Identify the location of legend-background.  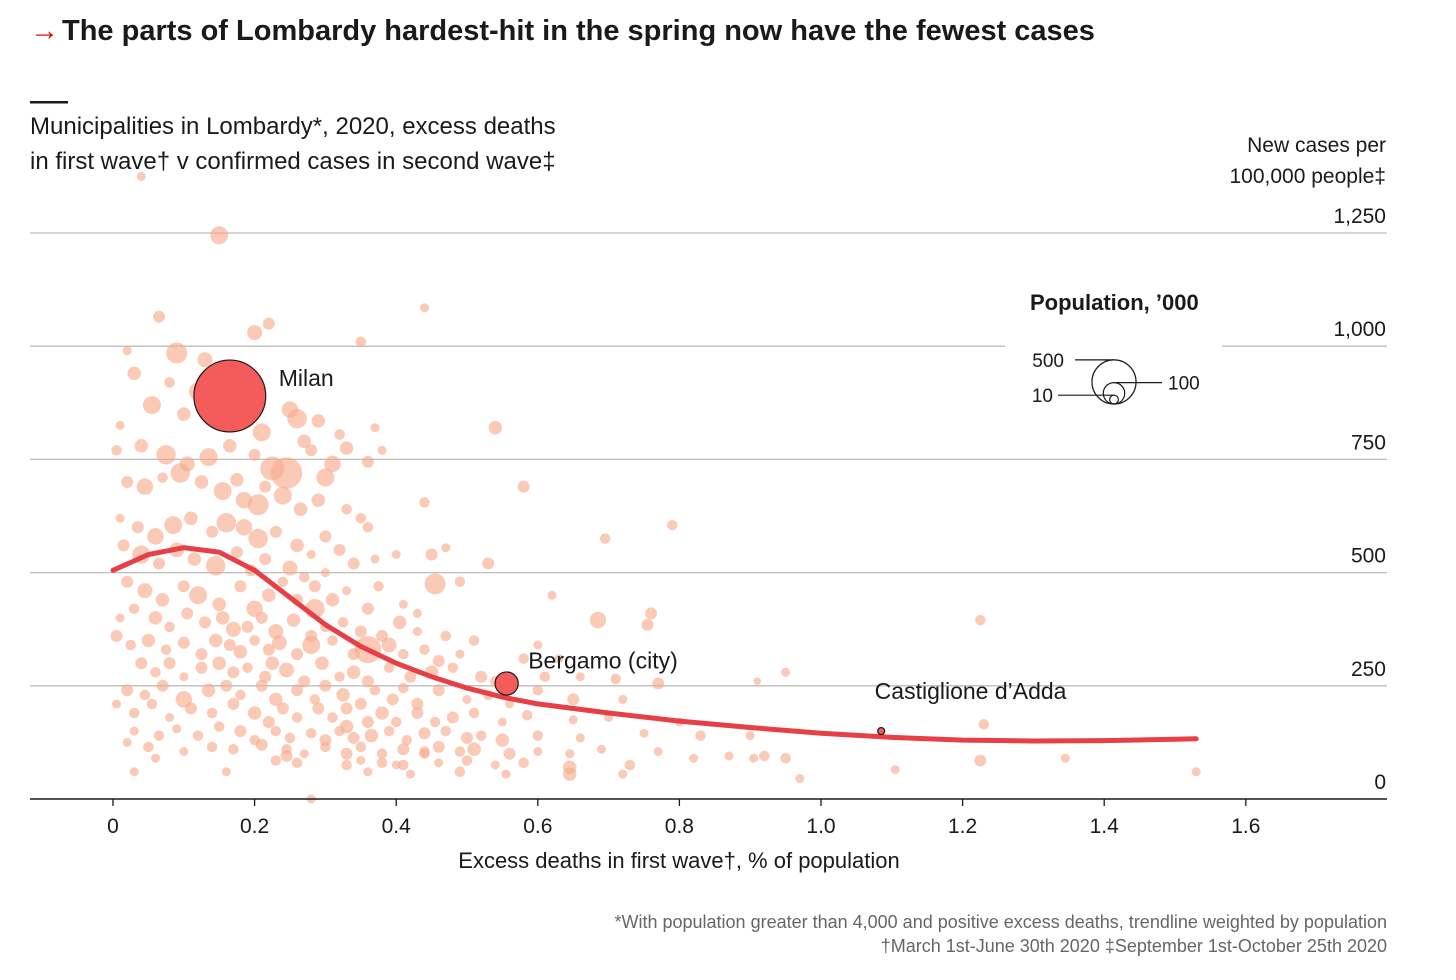
(1115, 350).